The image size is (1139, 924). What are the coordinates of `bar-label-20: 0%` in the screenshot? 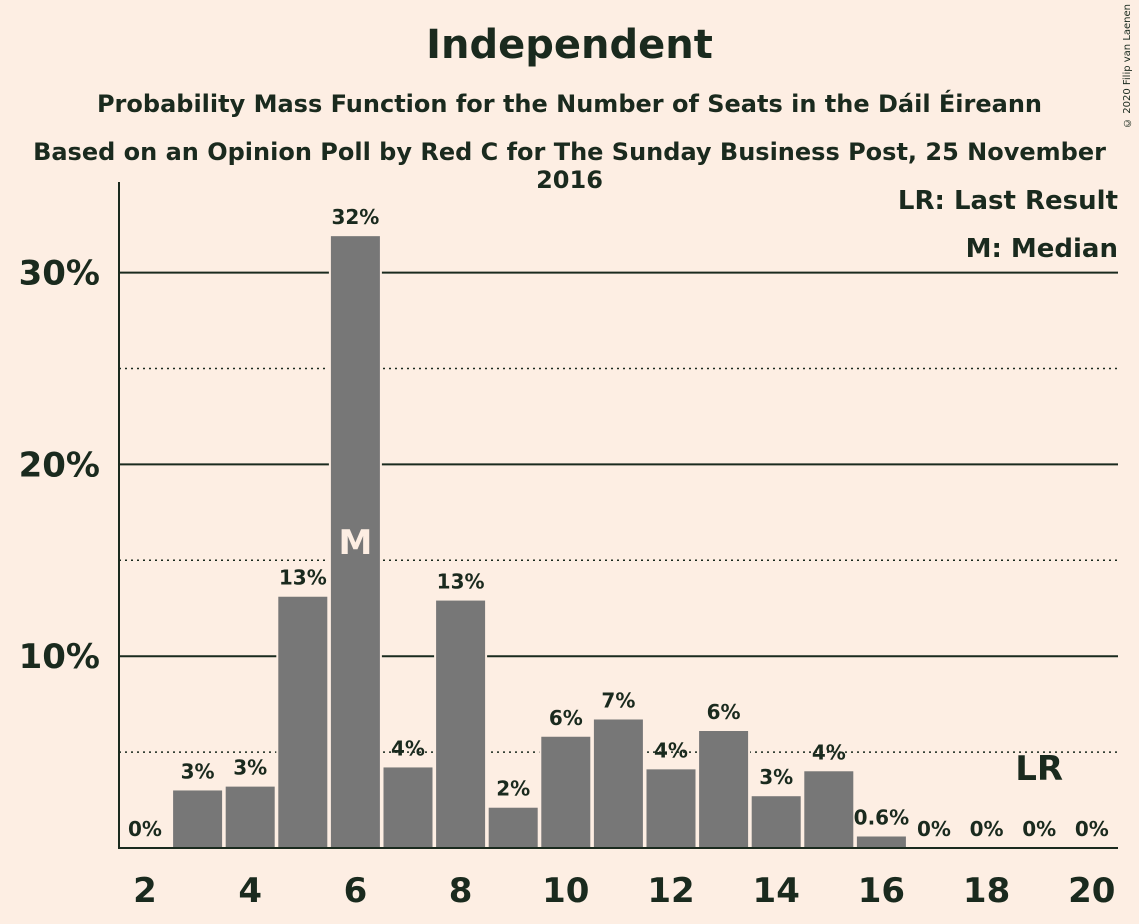 It's located at (1092, 829).